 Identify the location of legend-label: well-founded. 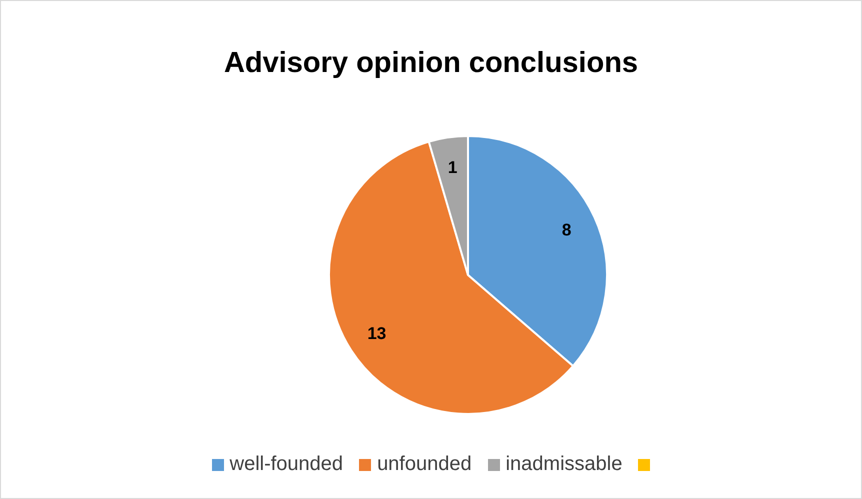
(287, 464).